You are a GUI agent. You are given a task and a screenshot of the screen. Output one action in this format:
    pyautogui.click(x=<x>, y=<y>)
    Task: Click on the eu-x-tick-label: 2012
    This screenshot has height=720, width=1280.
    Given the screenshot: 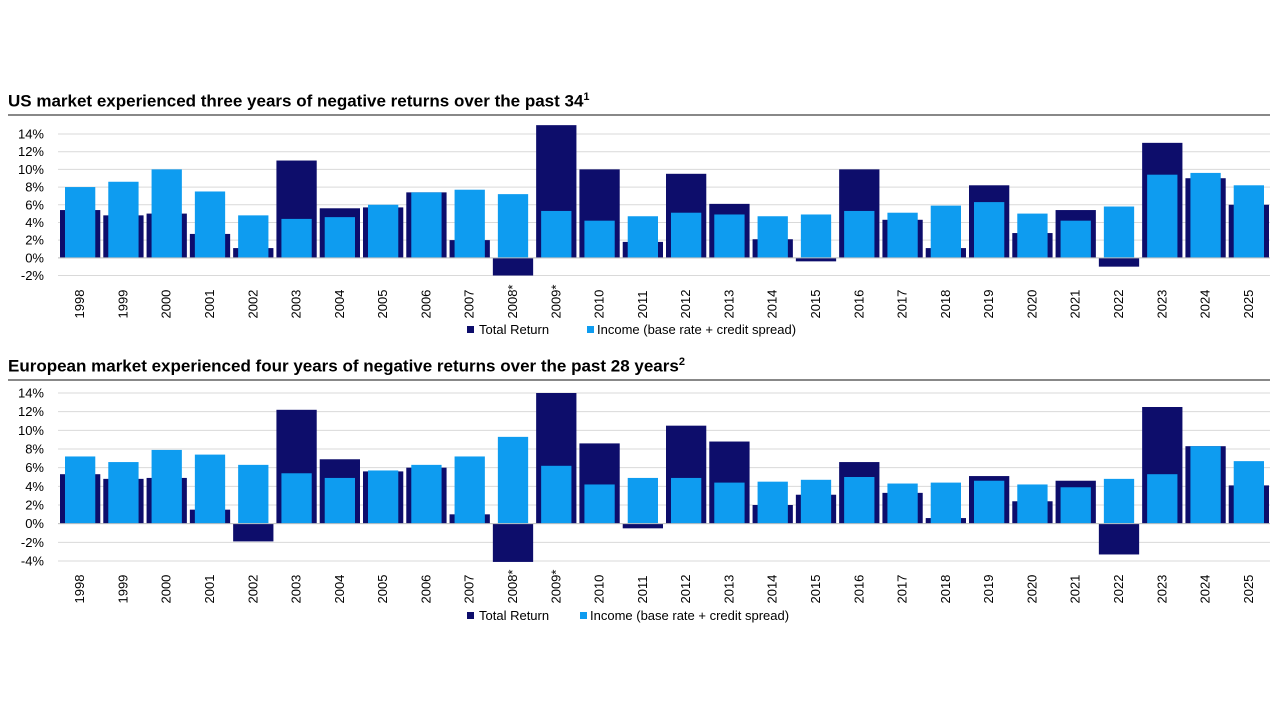 What is the action you would take?
    pyautogui.click(x=685, y=589)
    